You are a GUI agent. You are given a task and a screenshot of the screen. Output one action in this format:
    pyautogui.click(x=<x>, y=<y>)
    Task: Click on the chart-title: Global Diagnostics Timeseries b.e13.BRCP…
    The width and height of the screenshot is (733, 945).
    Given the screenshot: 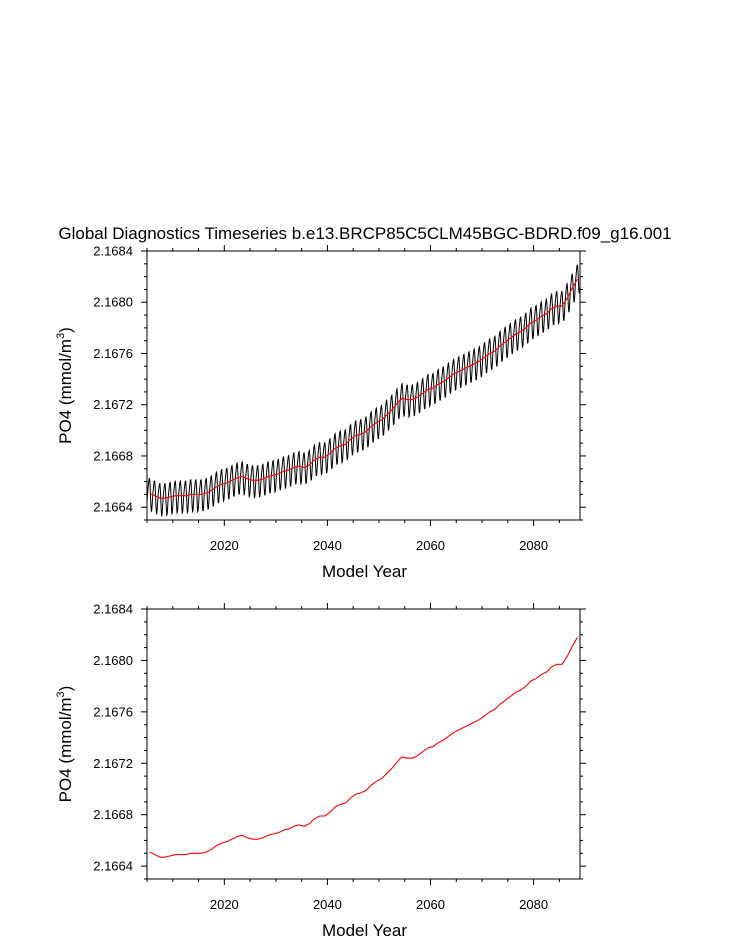 What is the action you would take?
    pyautogui.click(x=364, y=233)
    